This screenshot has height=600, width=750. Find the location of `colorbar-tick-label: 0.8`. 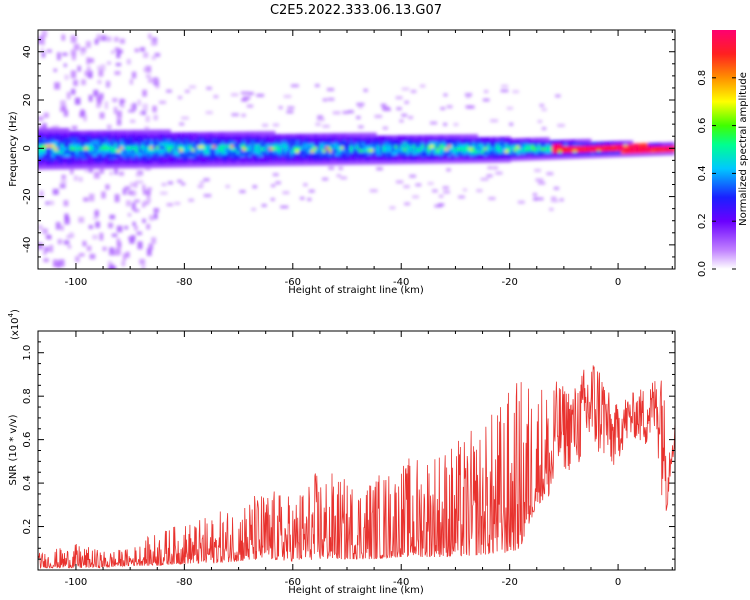

colorbar-tick-label: 0.8 is located at coordinates (702, 78).